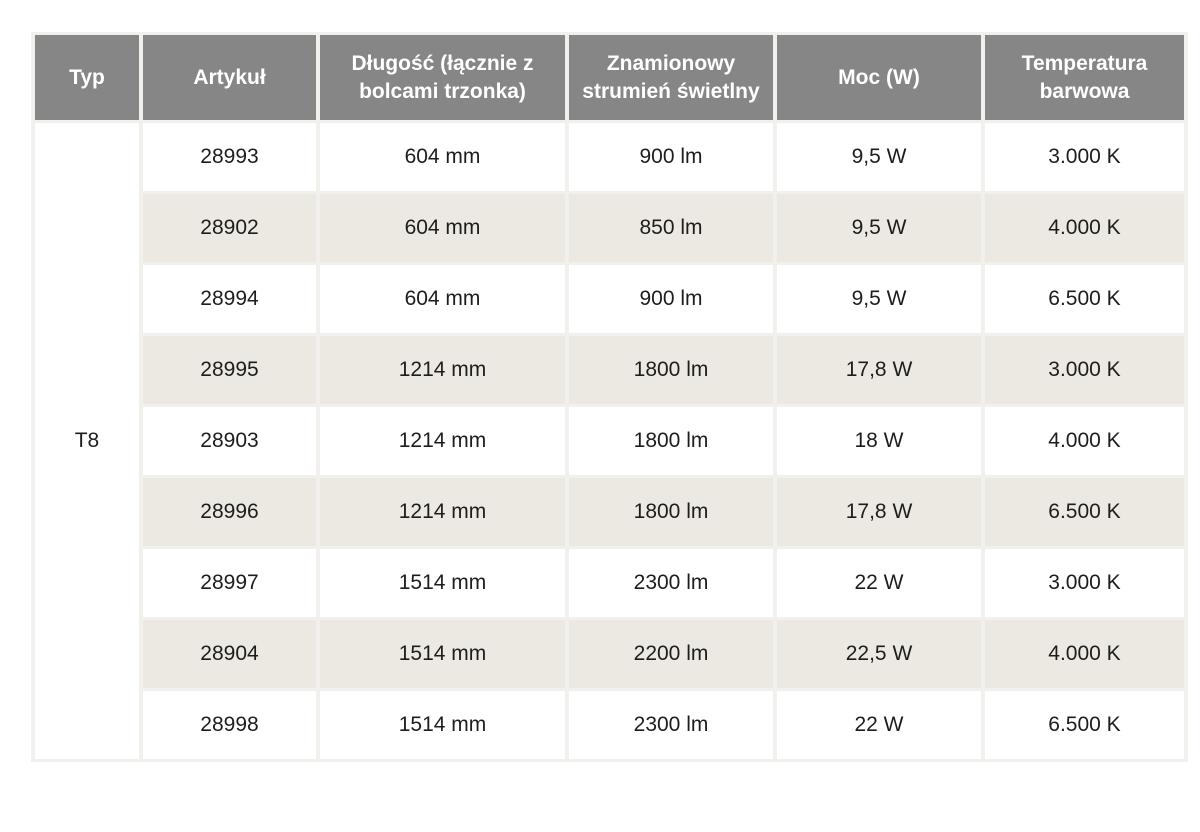  What do you see at coordinates (1084, 77) in the screenshot?
I see `header-temperatura: Temperatura barwowa` at bounding box center [1084, 77].